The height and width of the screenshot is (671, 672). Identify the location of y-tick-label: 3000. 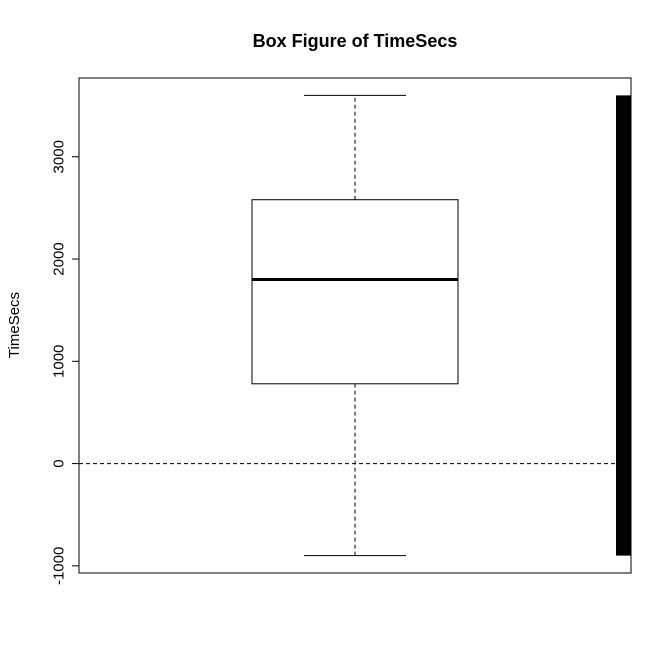
(58, 156).